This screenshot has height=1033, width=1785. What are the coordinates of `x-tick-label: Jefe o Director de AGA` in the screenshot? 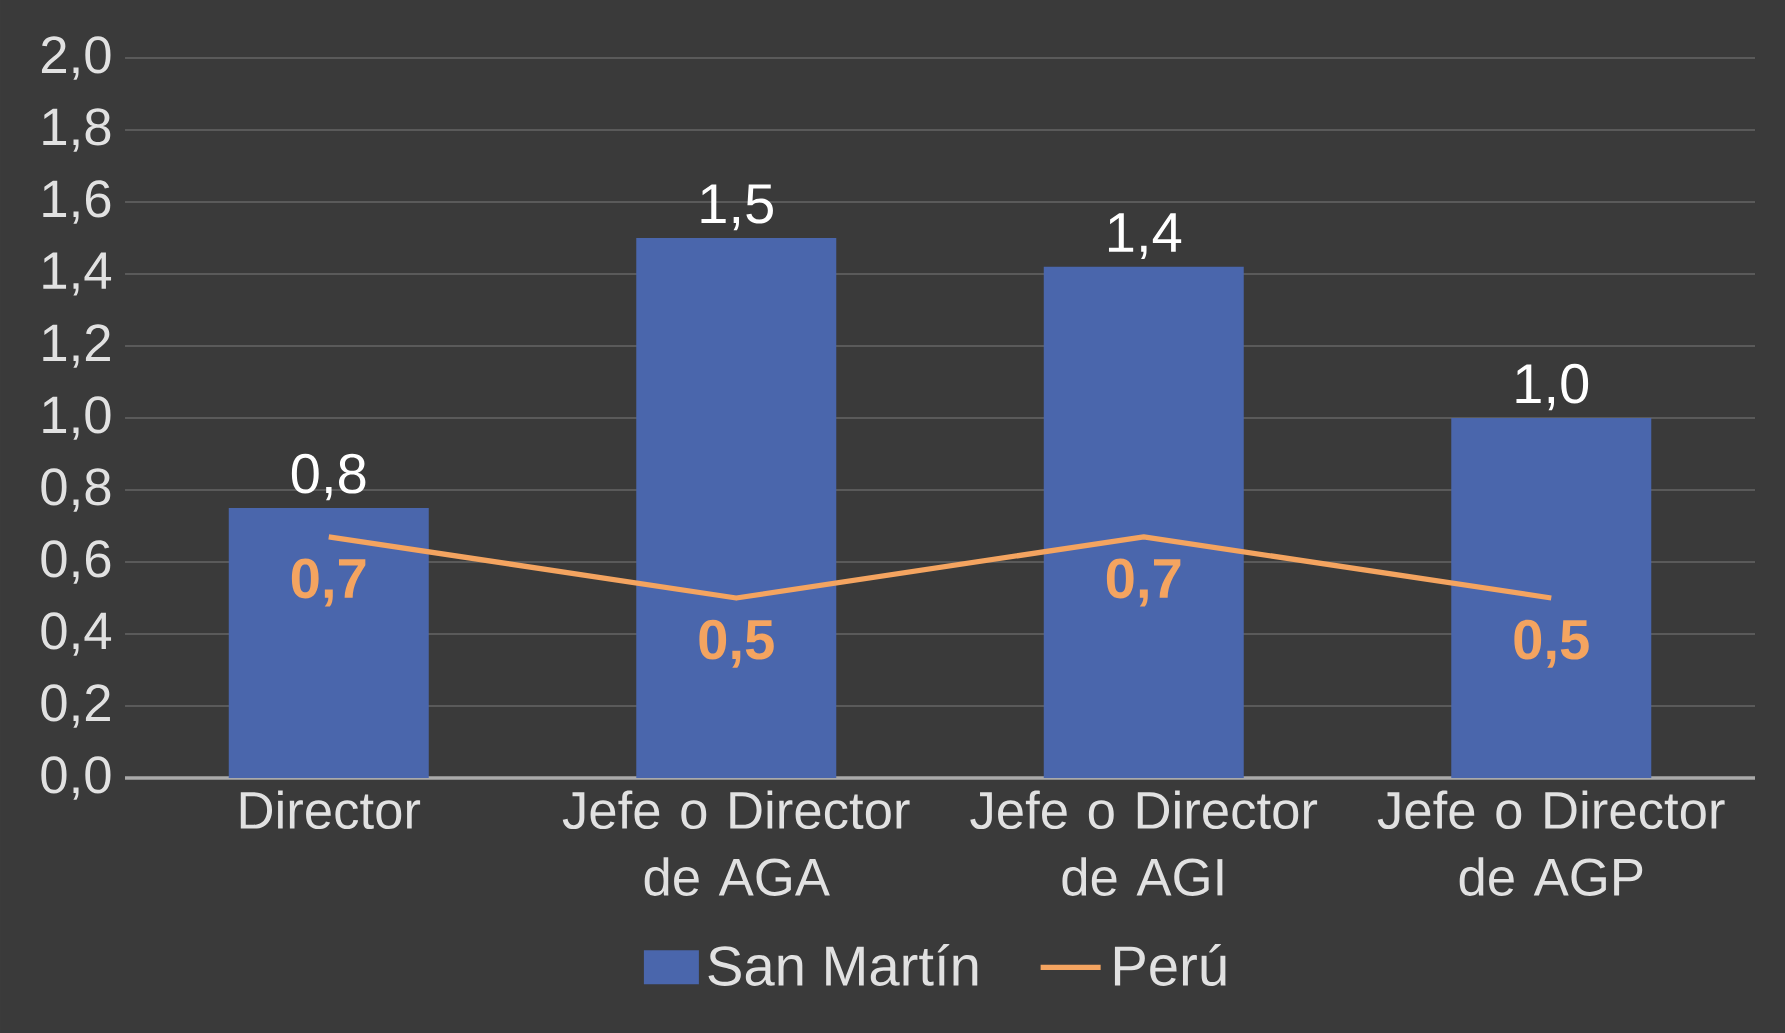 It's located at (736, 843).